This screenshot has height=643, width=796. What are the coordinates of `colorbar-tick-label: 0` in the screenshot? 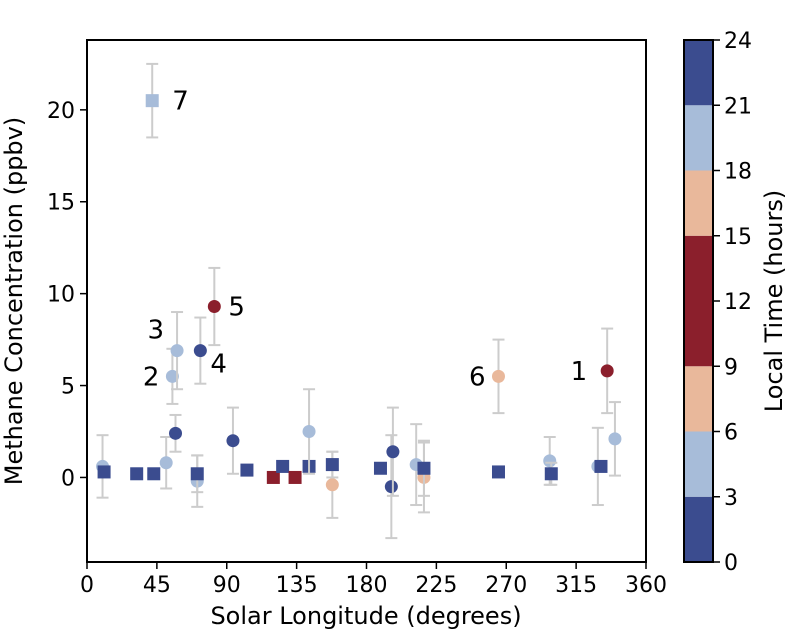 It's located at (731, 563).